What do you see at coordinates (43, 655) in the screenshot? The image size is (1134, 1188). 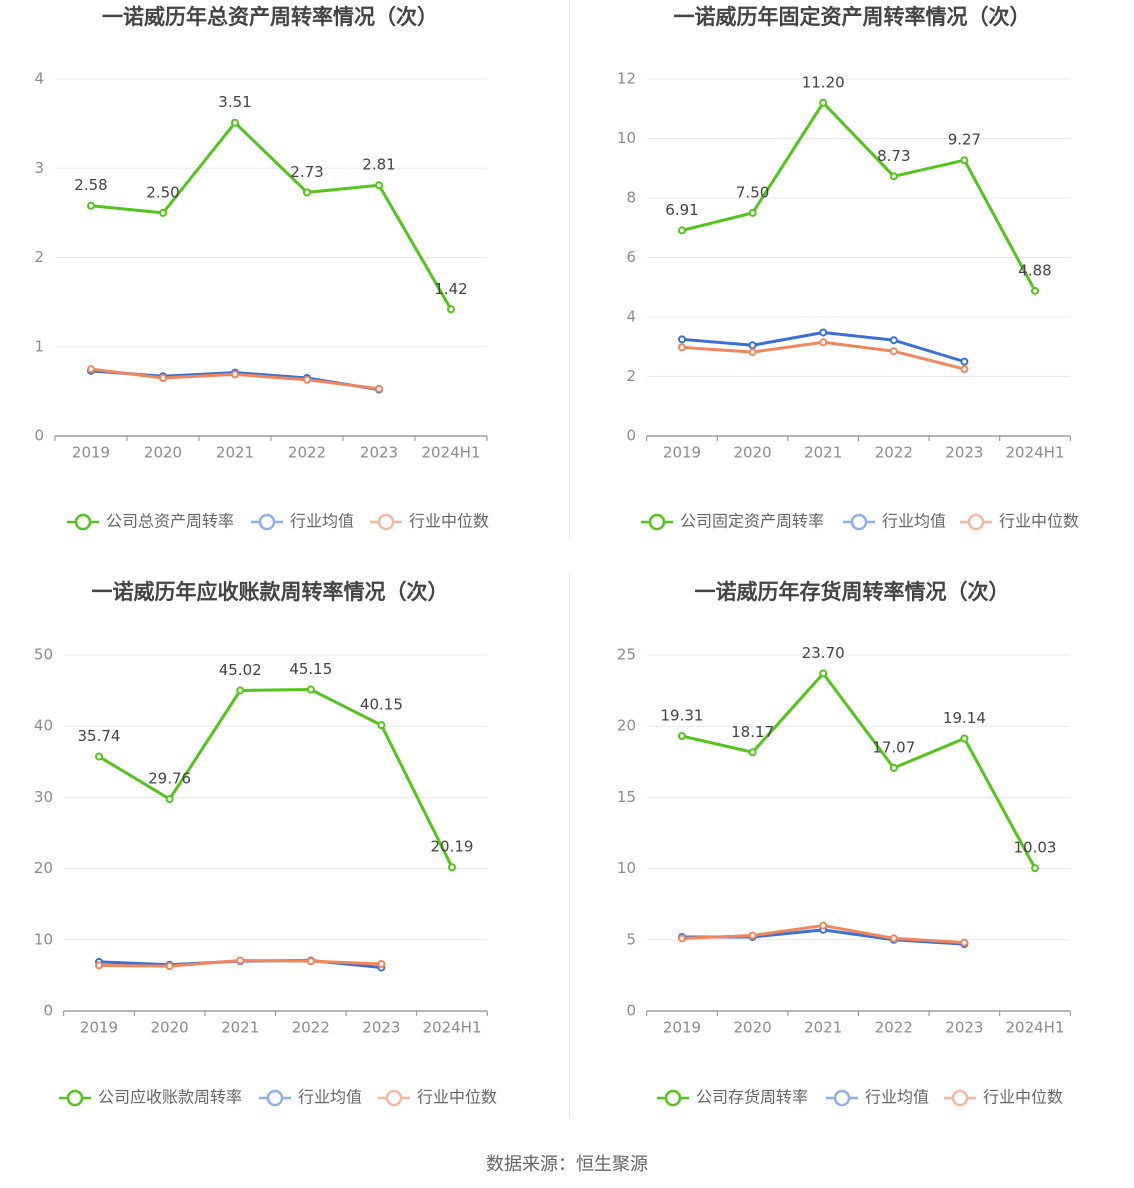 I see `y-tick-label: 50` at bounding box center [43, 655].